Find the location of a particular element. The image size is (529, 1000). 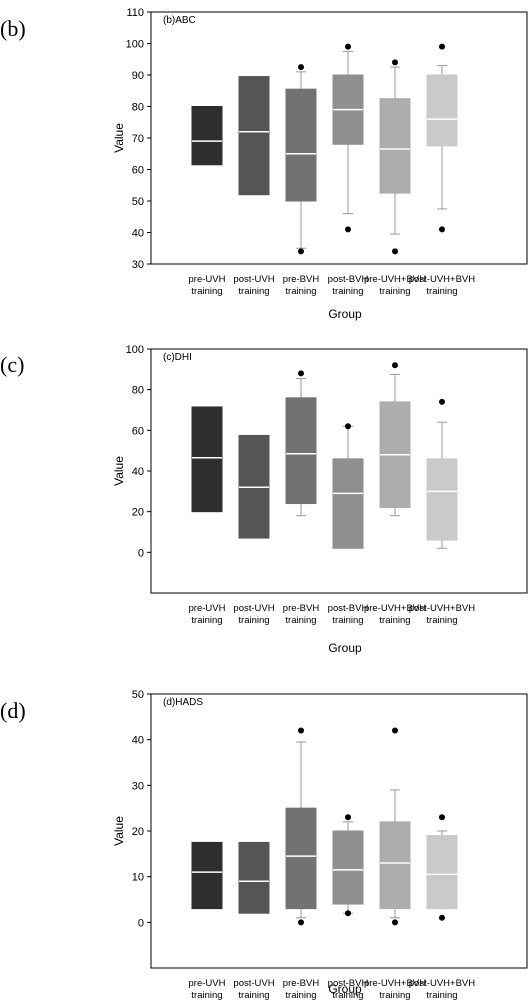

chart-title: (b)ABC is located at coordinates (179, 20).